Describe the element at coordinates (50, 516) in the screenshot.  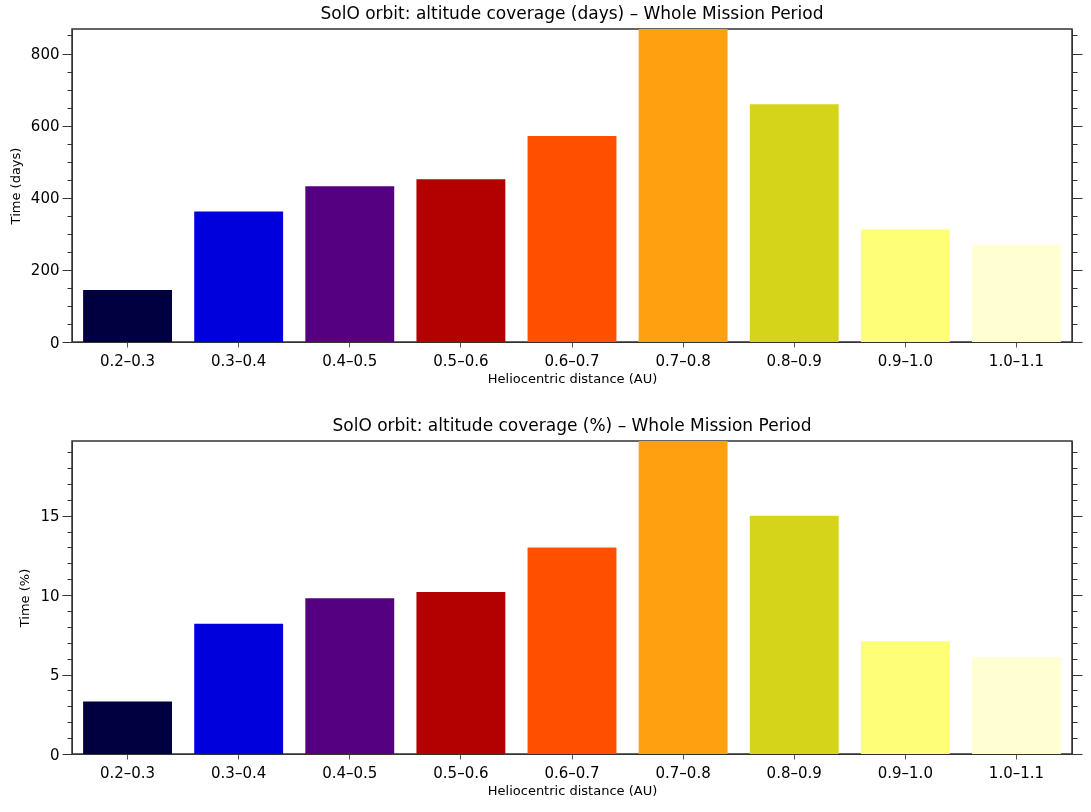
I see `y-tick-label: 15` at that location.